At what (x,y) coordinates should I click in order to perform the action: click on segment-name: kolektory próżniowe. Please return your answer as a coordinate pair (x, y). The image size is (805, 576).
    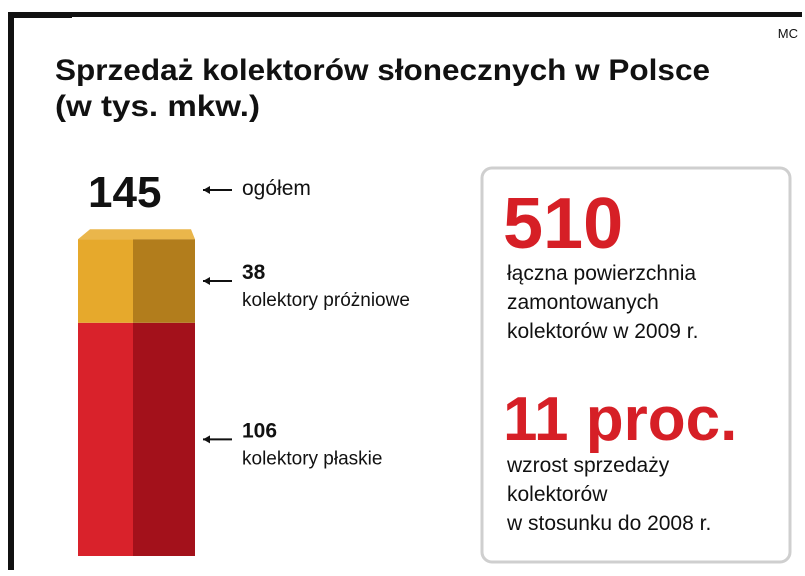
    Looking at the image, I should click on (326, 300).